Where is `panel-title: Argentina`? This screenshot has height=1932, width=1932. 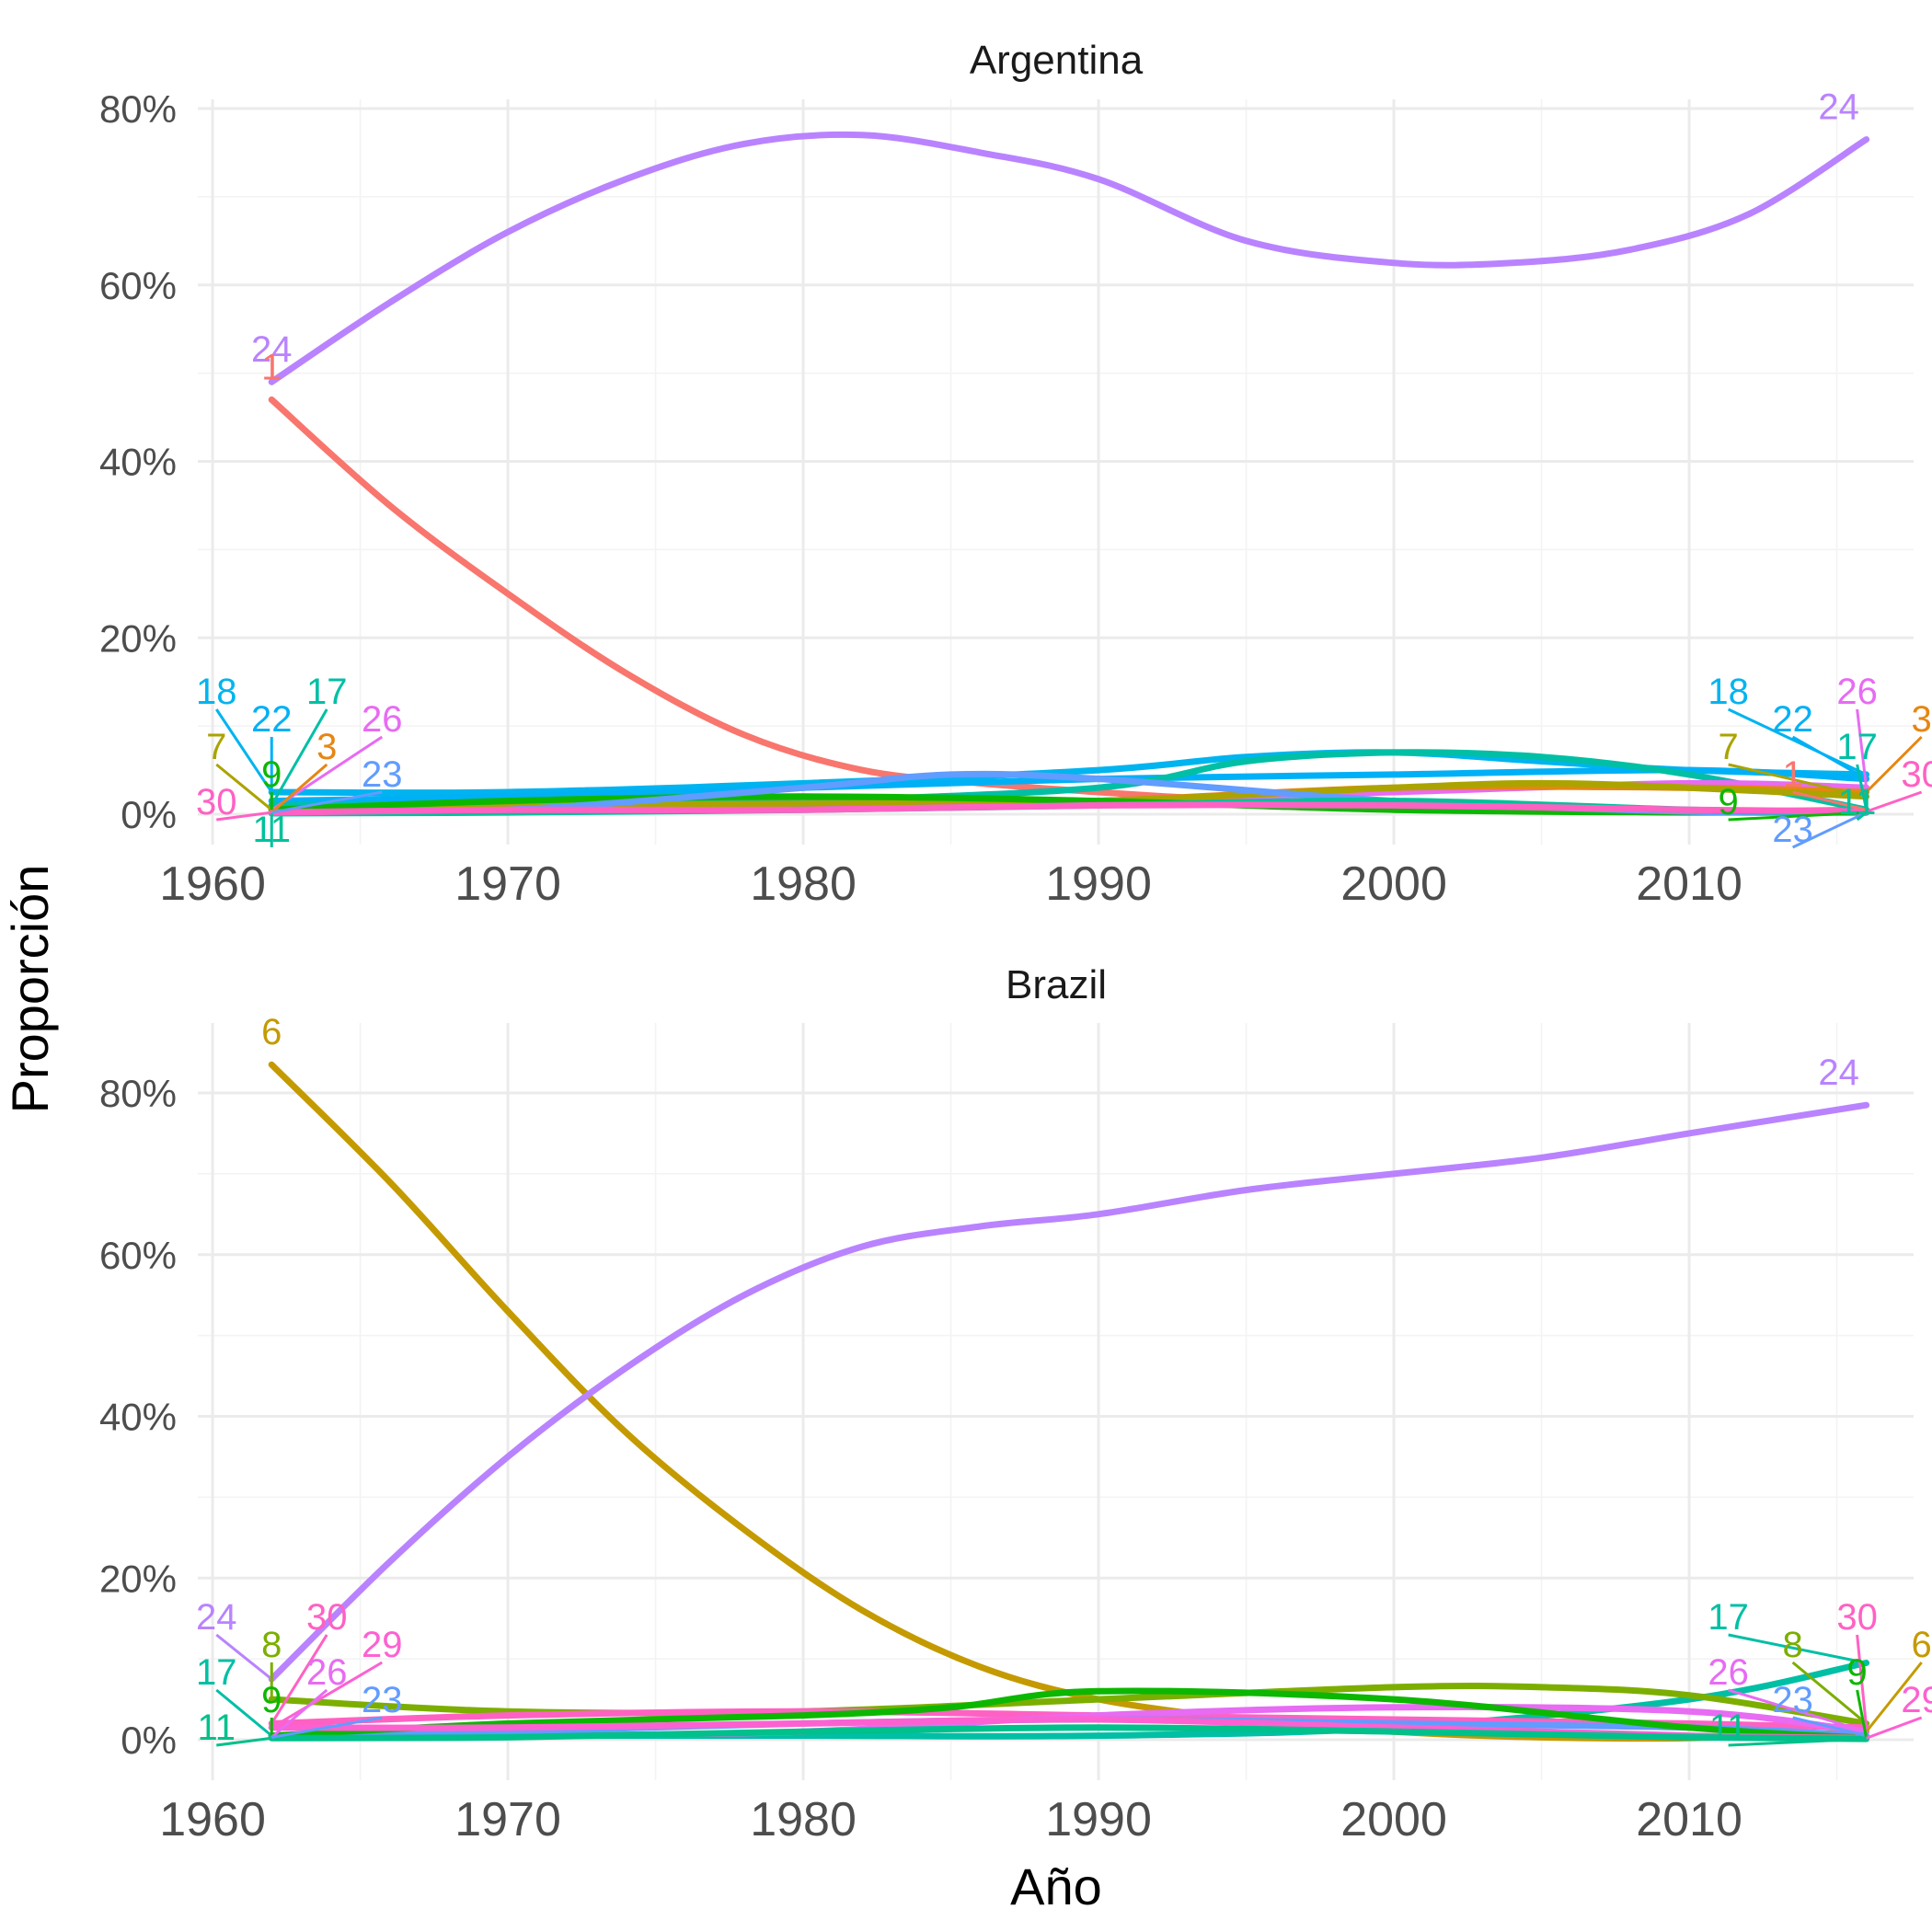 panel-title: Argentina is located at coordinates (1057, 60).